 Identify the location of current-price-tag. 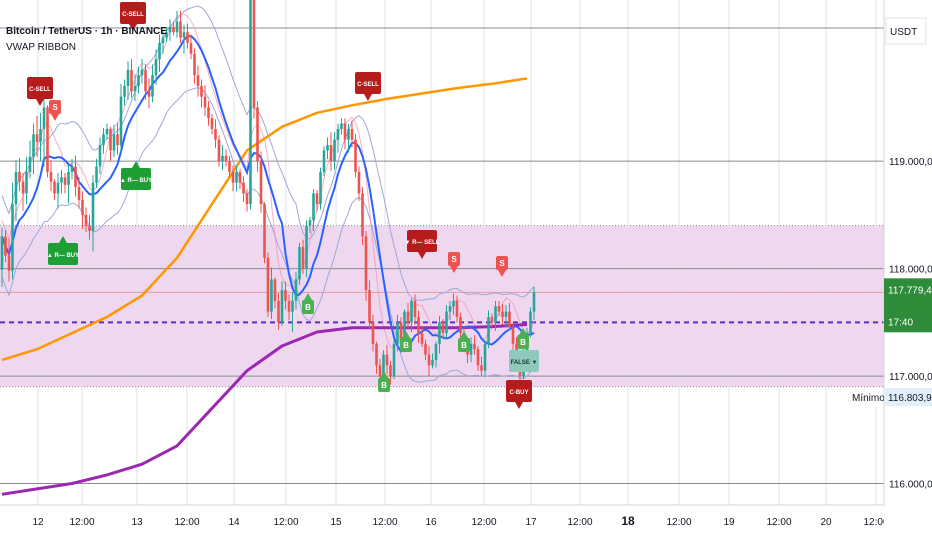
(908, 305).